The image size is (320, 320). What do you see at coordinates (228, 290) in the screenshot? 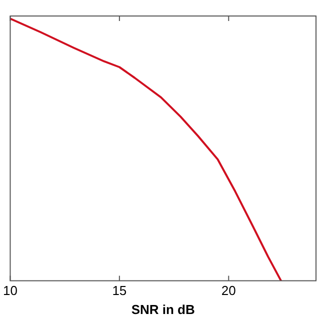
I see `x-tick-label: 20` at bounding box center [228, 290].